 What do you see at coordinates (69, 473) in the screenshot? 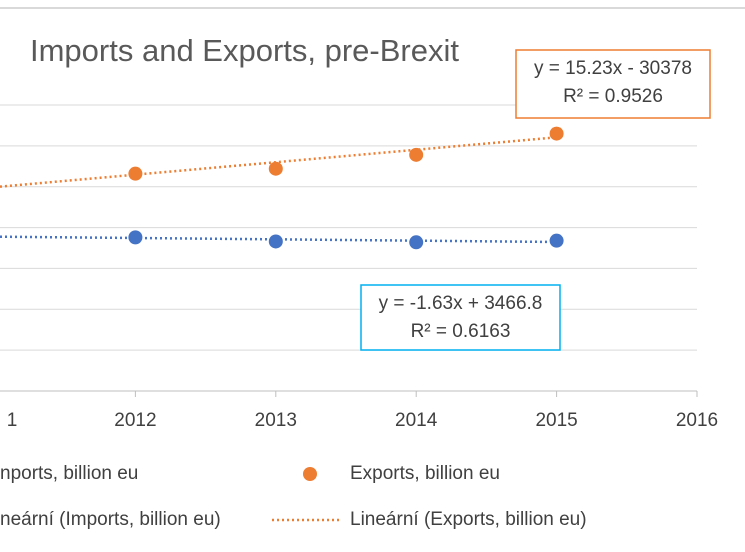
I see `legend-label: nports, billion eu` at bounding box center [69, 473].